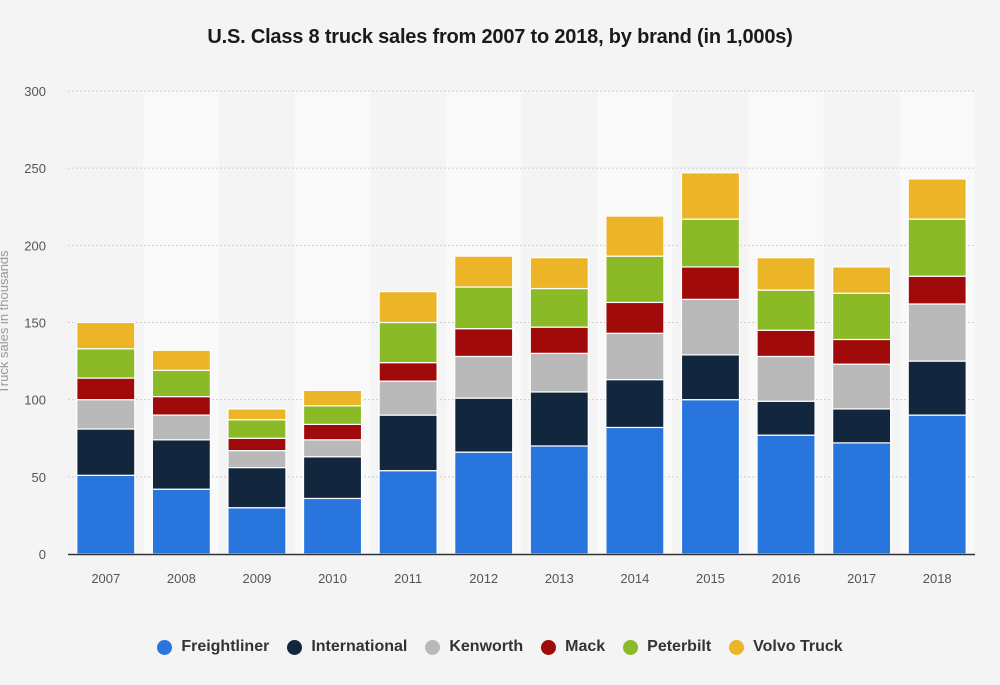  What do you see at coordinates (35, 168) in the screenshot?
I see `y-tick-label: 250` at bounding box center [35, 168].